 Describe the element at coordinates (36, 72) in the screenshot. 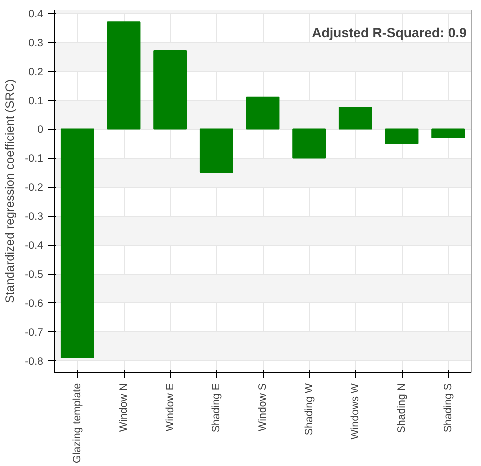

I see `y-tick-label: 0.2` at that location.